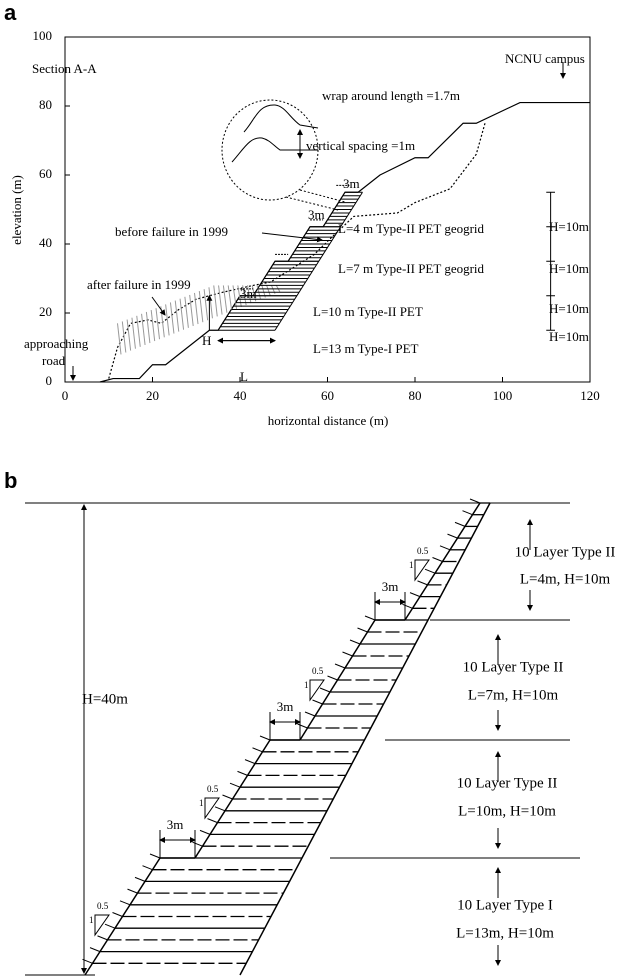 The image size is (639, 980). Describe the element at coordinates (513, 695) in the screenshot. I see `block-size: L=7m, H=10m` at that location.